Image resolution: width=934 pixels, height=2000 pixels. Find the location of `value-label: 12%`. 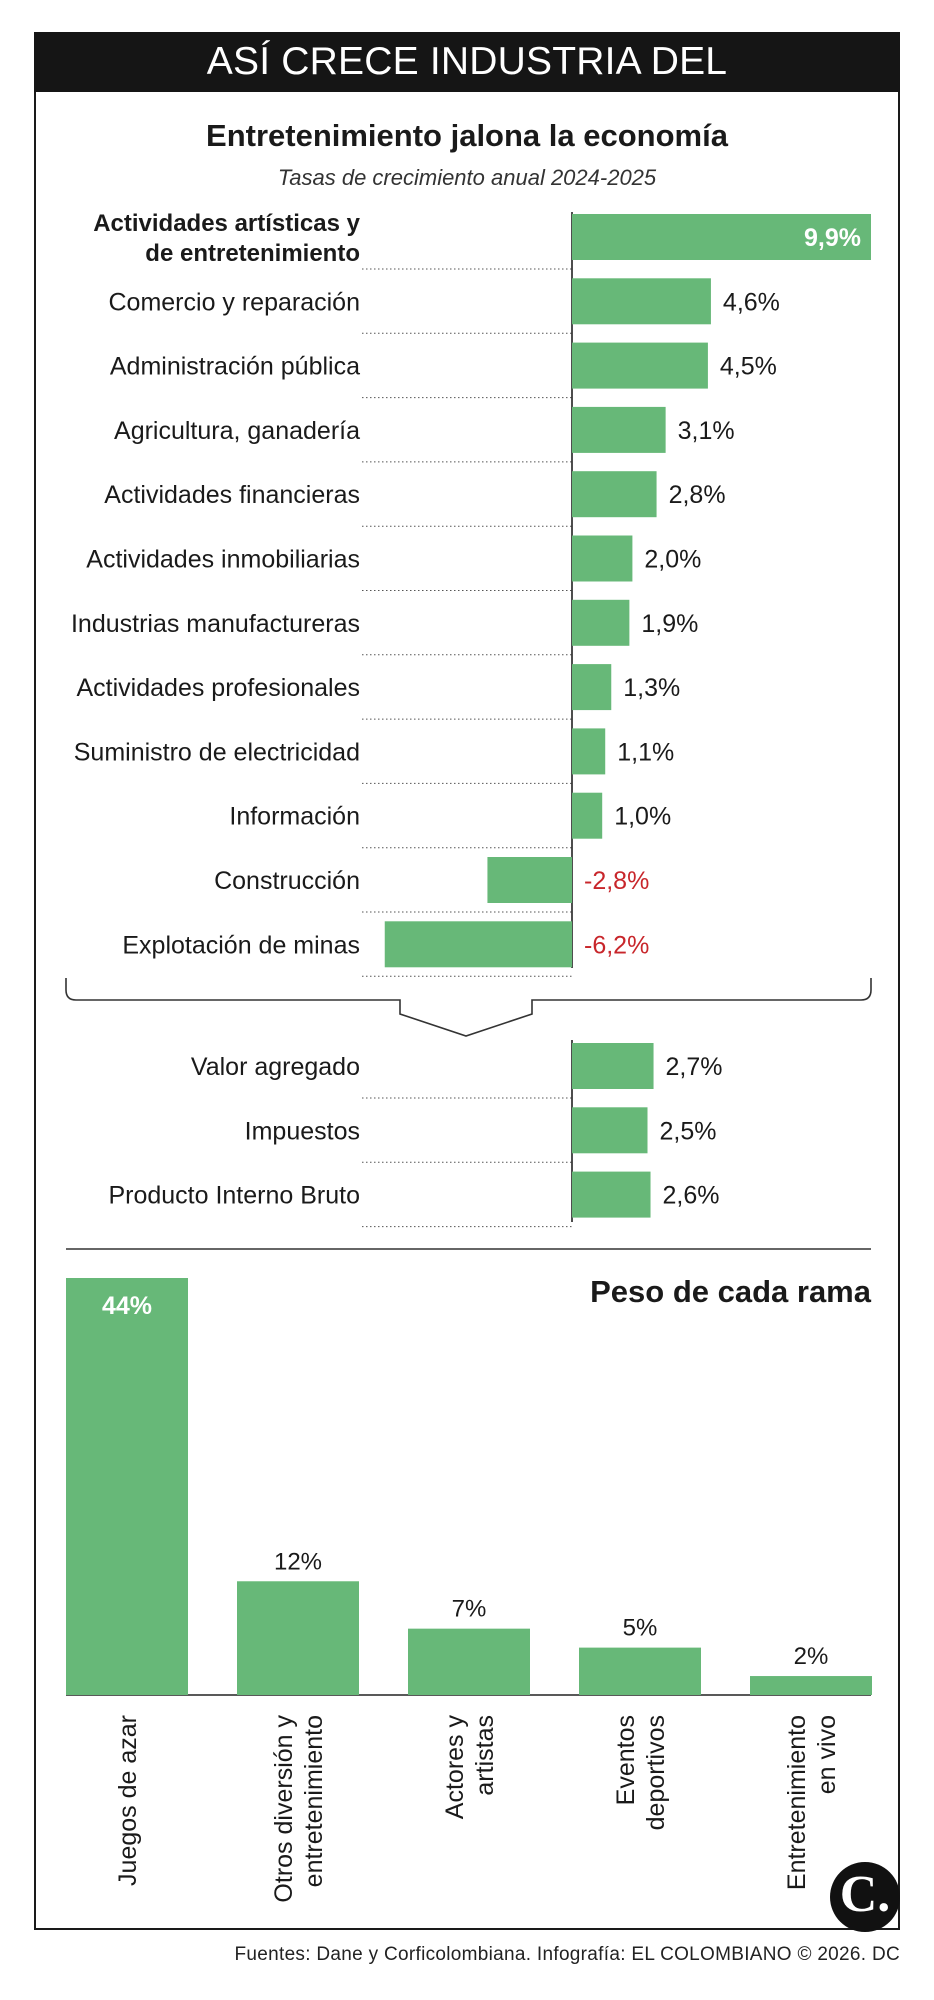

value-label: 12% is located at coordinates (298, 1561).